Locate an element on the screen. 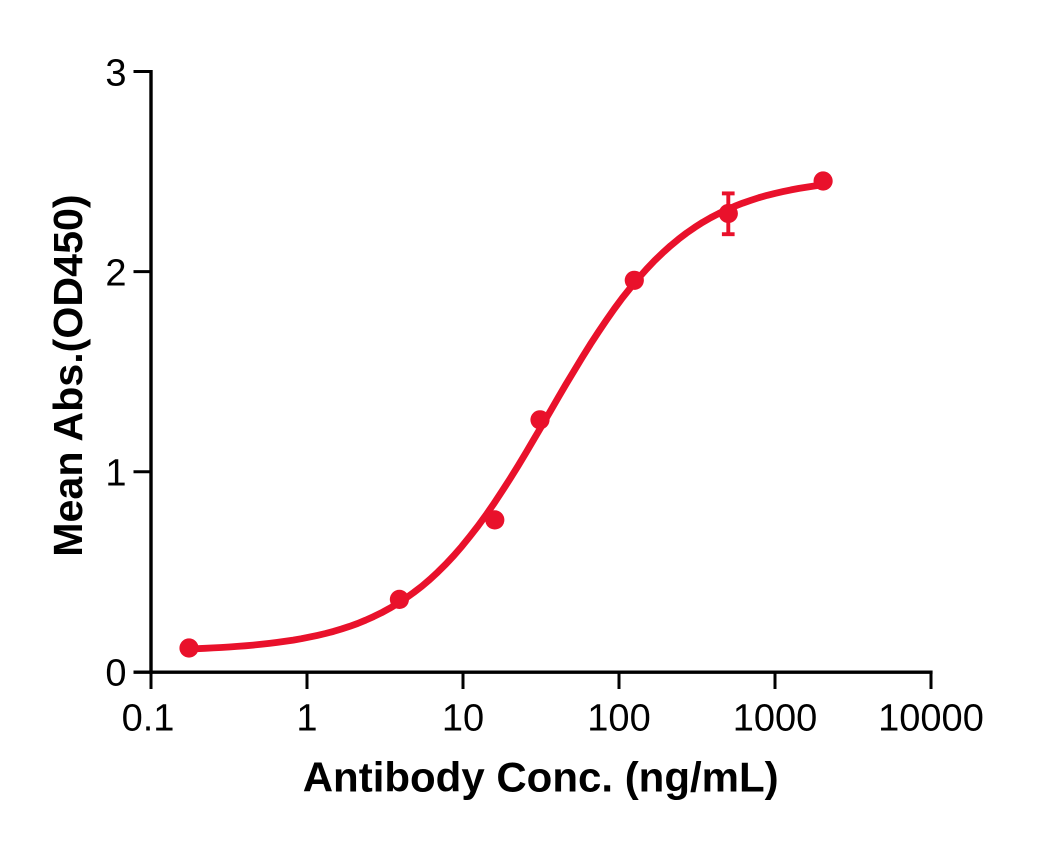 This screenshot has height=844, width=1052. svg-text: 0 is located at coordinates (115, 674).